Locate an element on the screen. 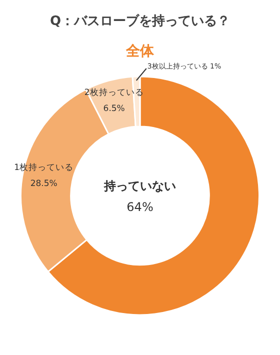 The width and height of the screenshot is (280, 355). data-label: 28.5% is located at coordinates (44, 183).